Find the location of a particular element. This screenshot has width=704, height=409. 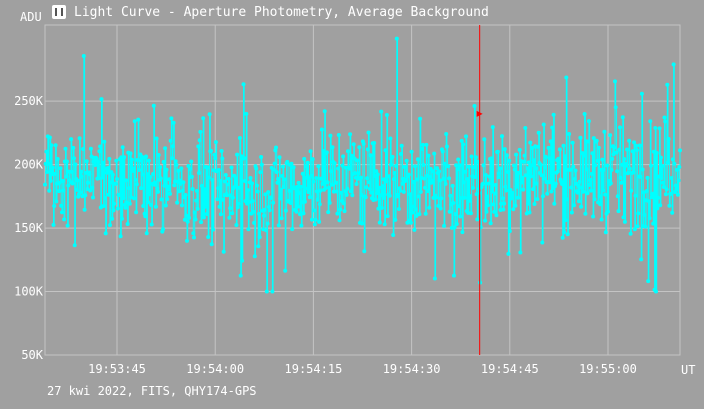

light-curve-app-icon is located at coordinates (59, 12).